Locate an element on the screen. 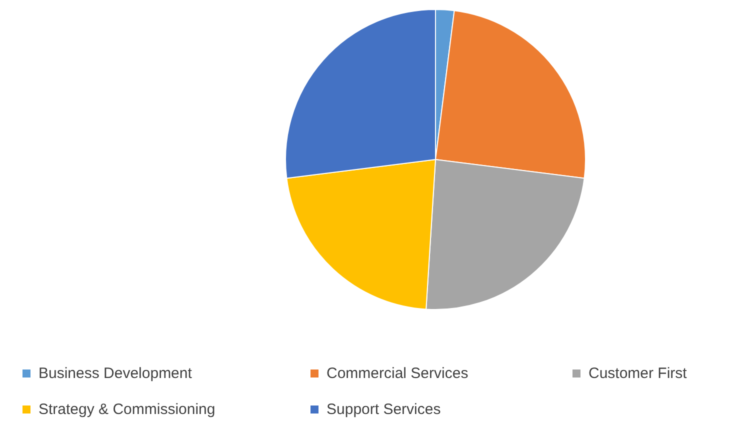  legend-label: Support Services is located at coordinates (383, 409).